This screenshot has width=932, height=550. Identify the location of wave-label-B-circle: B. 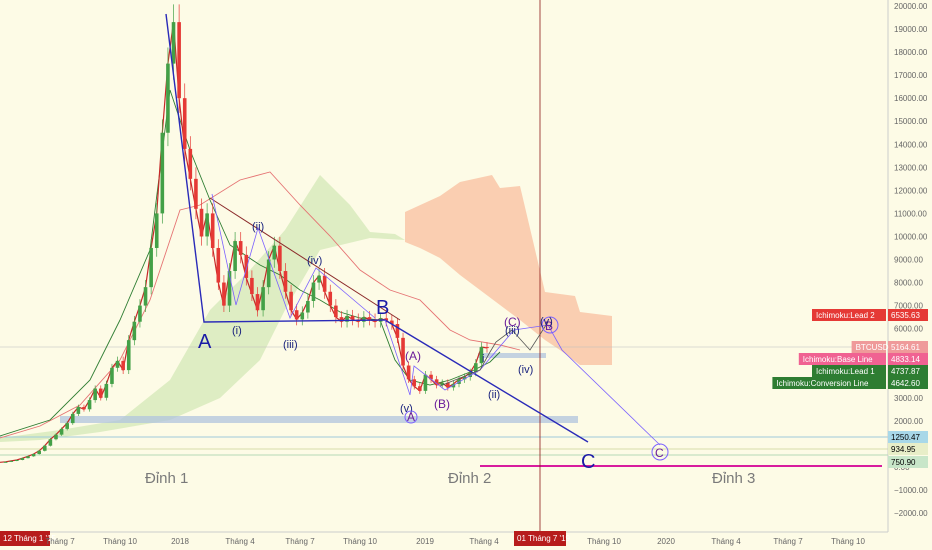
(549, 326).